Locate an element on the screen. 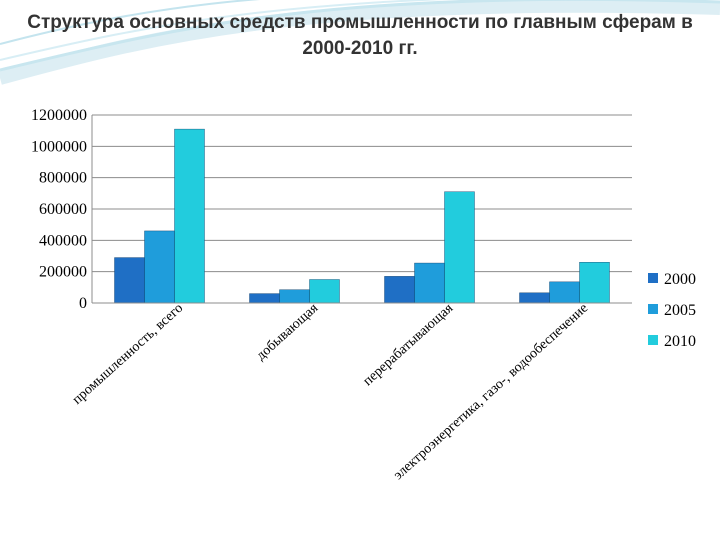 The height and width of the screenshot is (540, 720). category-label: добывающая is located at coordinates (288, 331).